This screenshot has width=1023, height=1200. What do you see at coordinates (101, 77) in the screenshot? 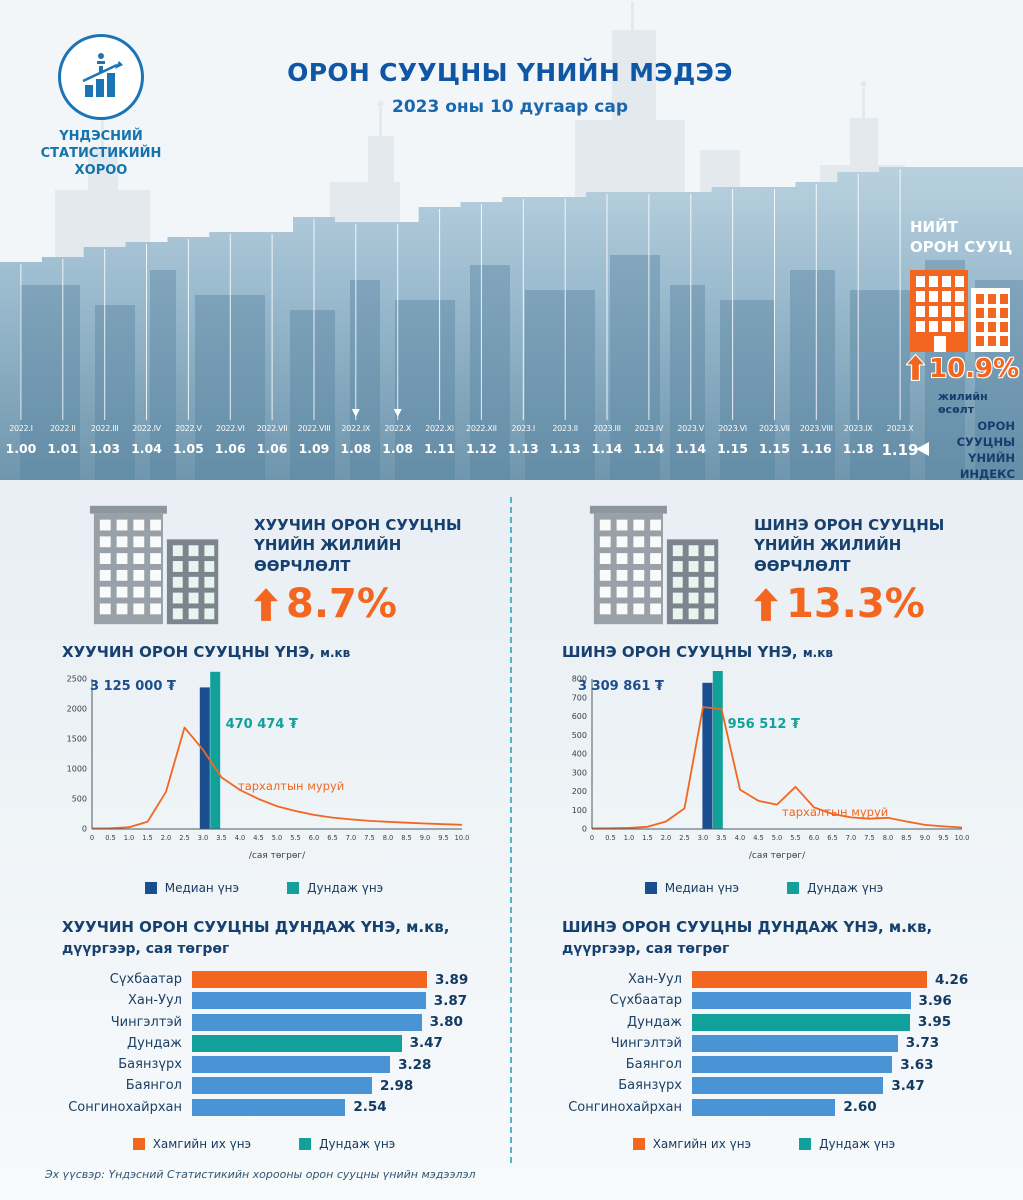
I see `nso-logo` at bounding box center [101, 77].